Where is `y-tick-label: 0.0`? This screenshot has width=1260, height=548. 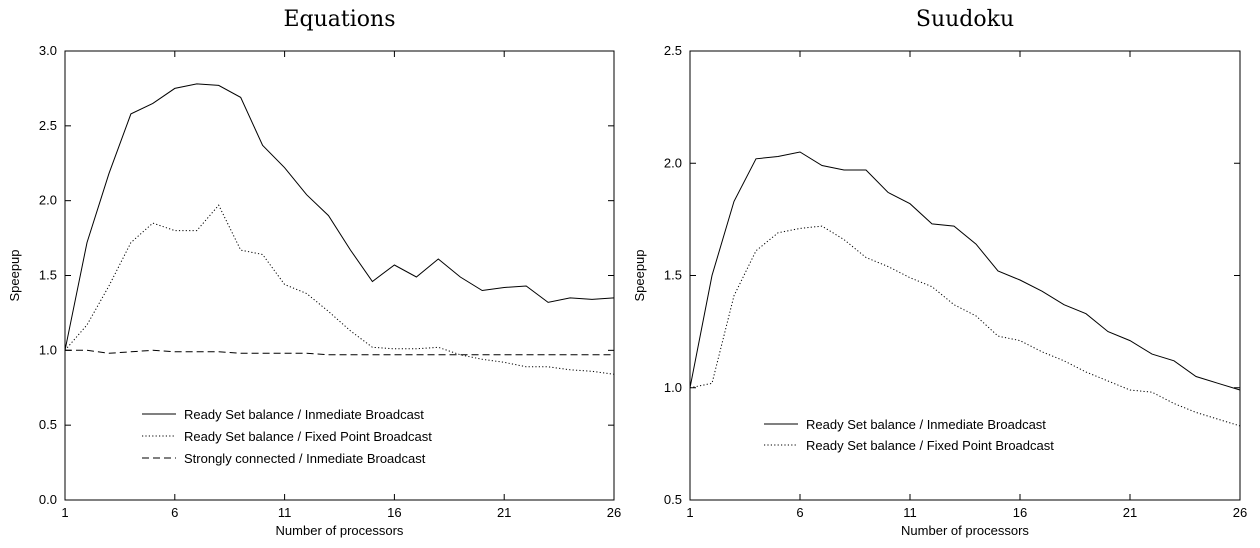 y-tick-label: 0.0 is located at coordinates (48, 499).